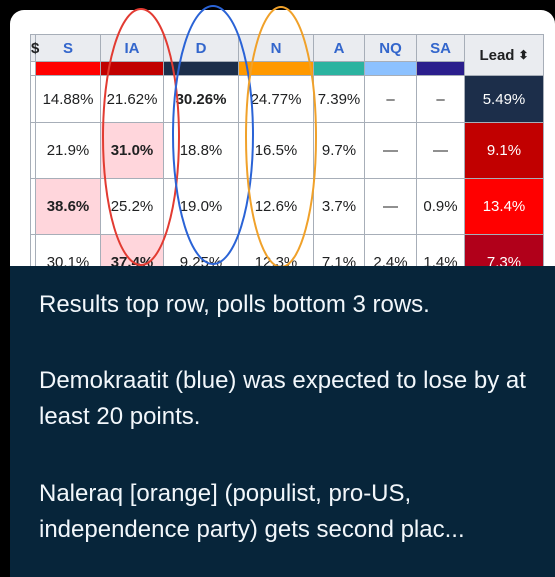 The width and height of the screenshot is (555, 577). What do you see at coordinates (234, 304) in the screenshot?
I see `caption-paragraph: Results top row, polls bottom 3 rows.` at bounding box center [234, 304].